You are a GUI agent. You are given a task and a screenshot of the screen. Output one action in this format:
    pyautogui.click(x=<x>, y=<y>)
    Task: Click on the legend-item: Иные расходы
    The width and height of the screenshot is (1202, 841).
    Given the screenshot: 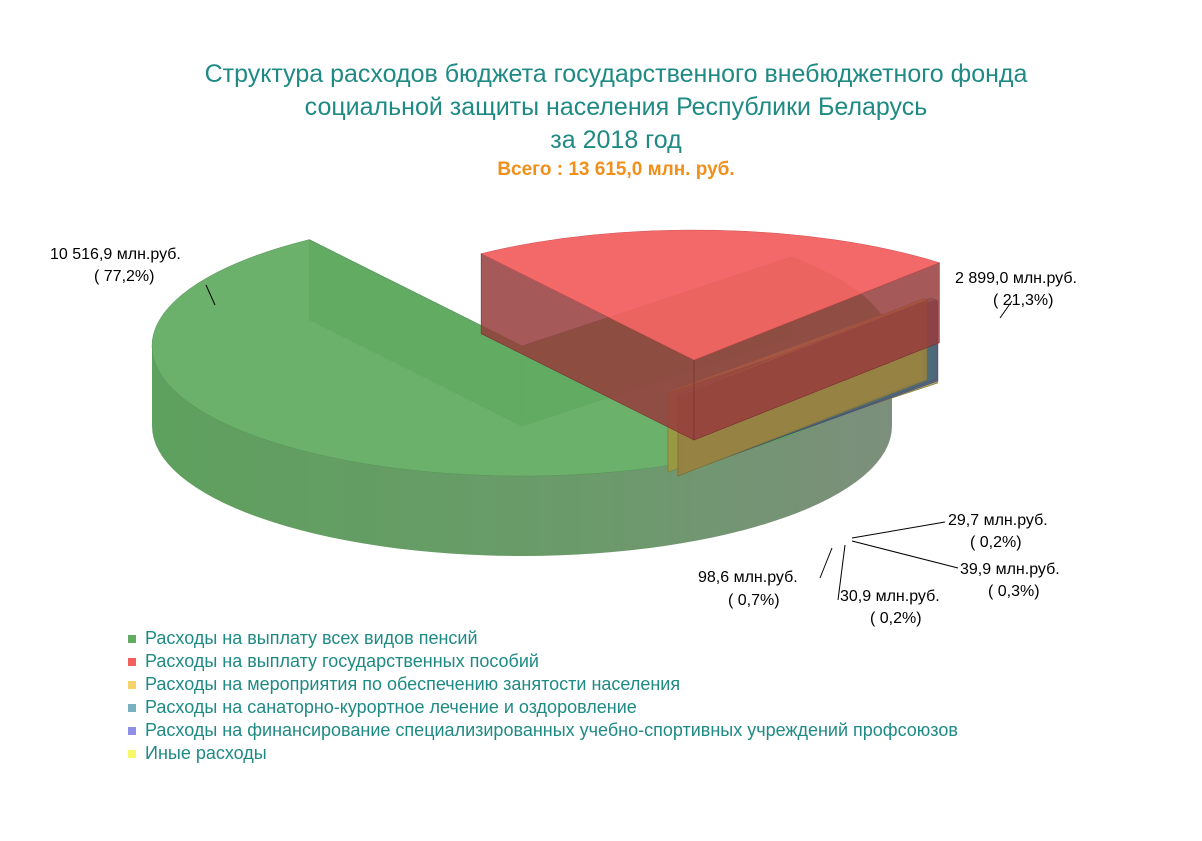 What is the action you would take?
    pyautogui.click(x=543, y=753)
    